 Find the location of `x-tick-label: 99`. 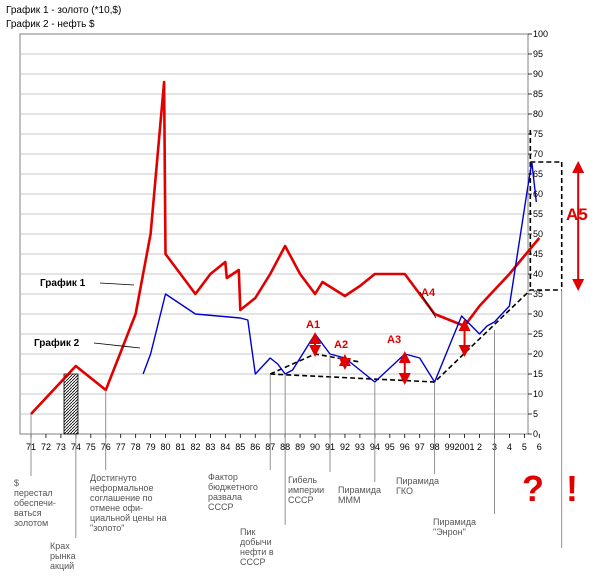

x-tick-label: 99 is located at coordinates (450, 447).